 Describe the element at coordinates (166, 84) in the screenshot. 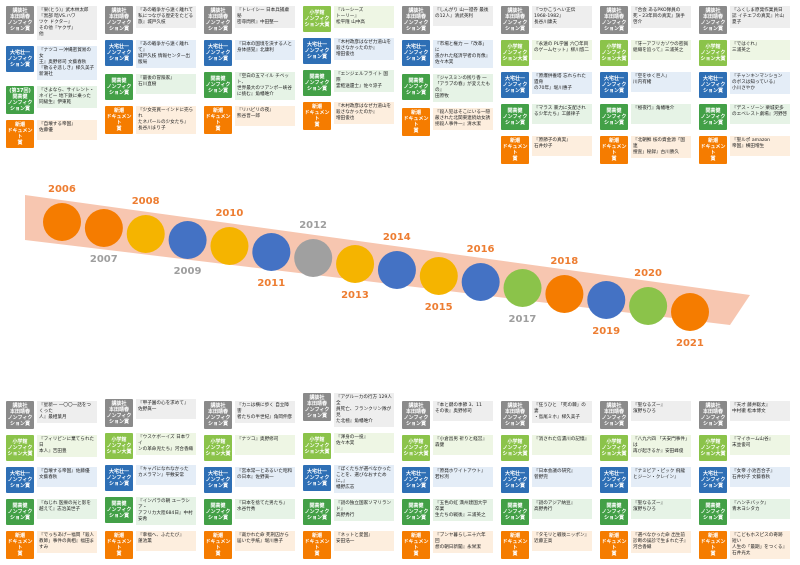

I see `award-winner-text: 『最後の冒険家』 石川直樹` at that location.